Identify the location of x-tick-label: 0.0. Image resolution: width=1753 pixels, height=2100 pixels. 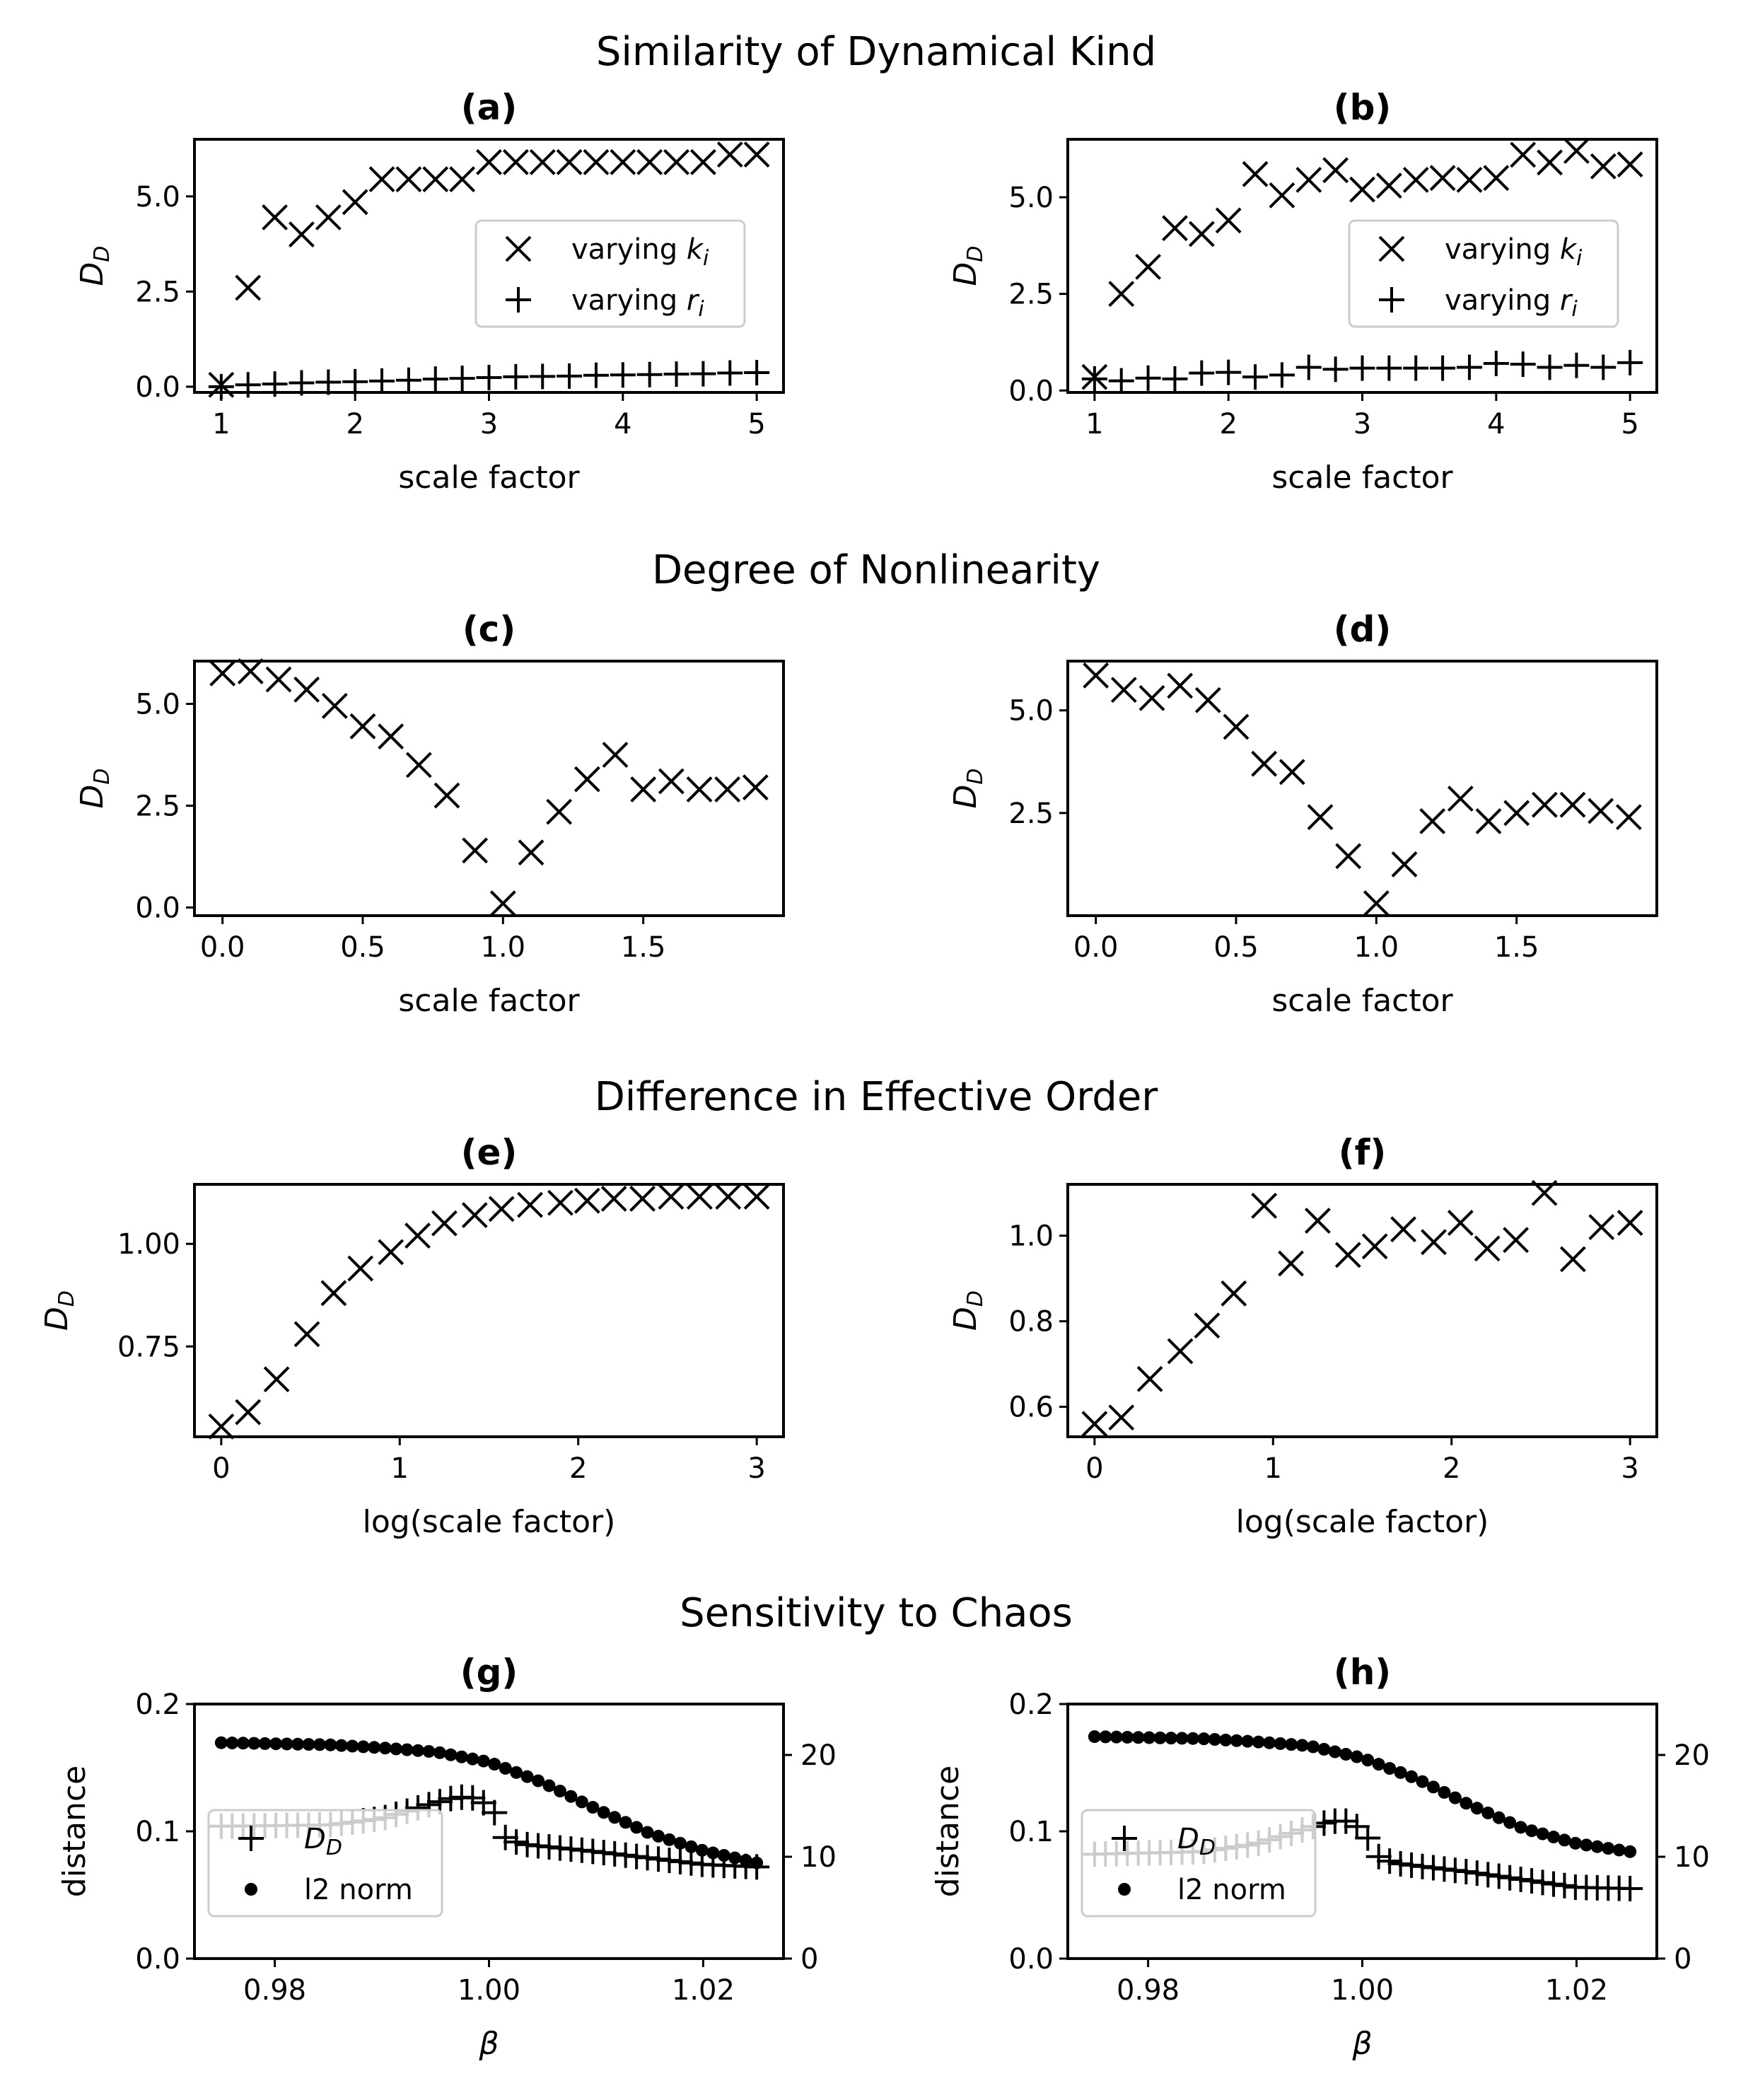
(222, 948).